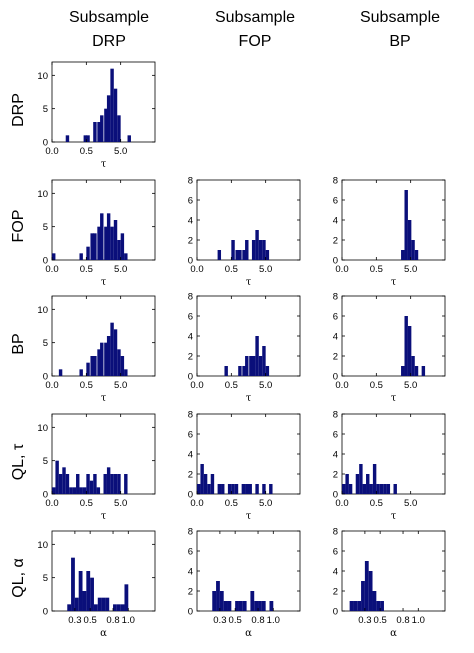 This screenshot has height=653, width=474. I want to click on panel-r3-c2: 0 2 4 6 8 0.0 0.5 5.0 τ, so click(389, 466).